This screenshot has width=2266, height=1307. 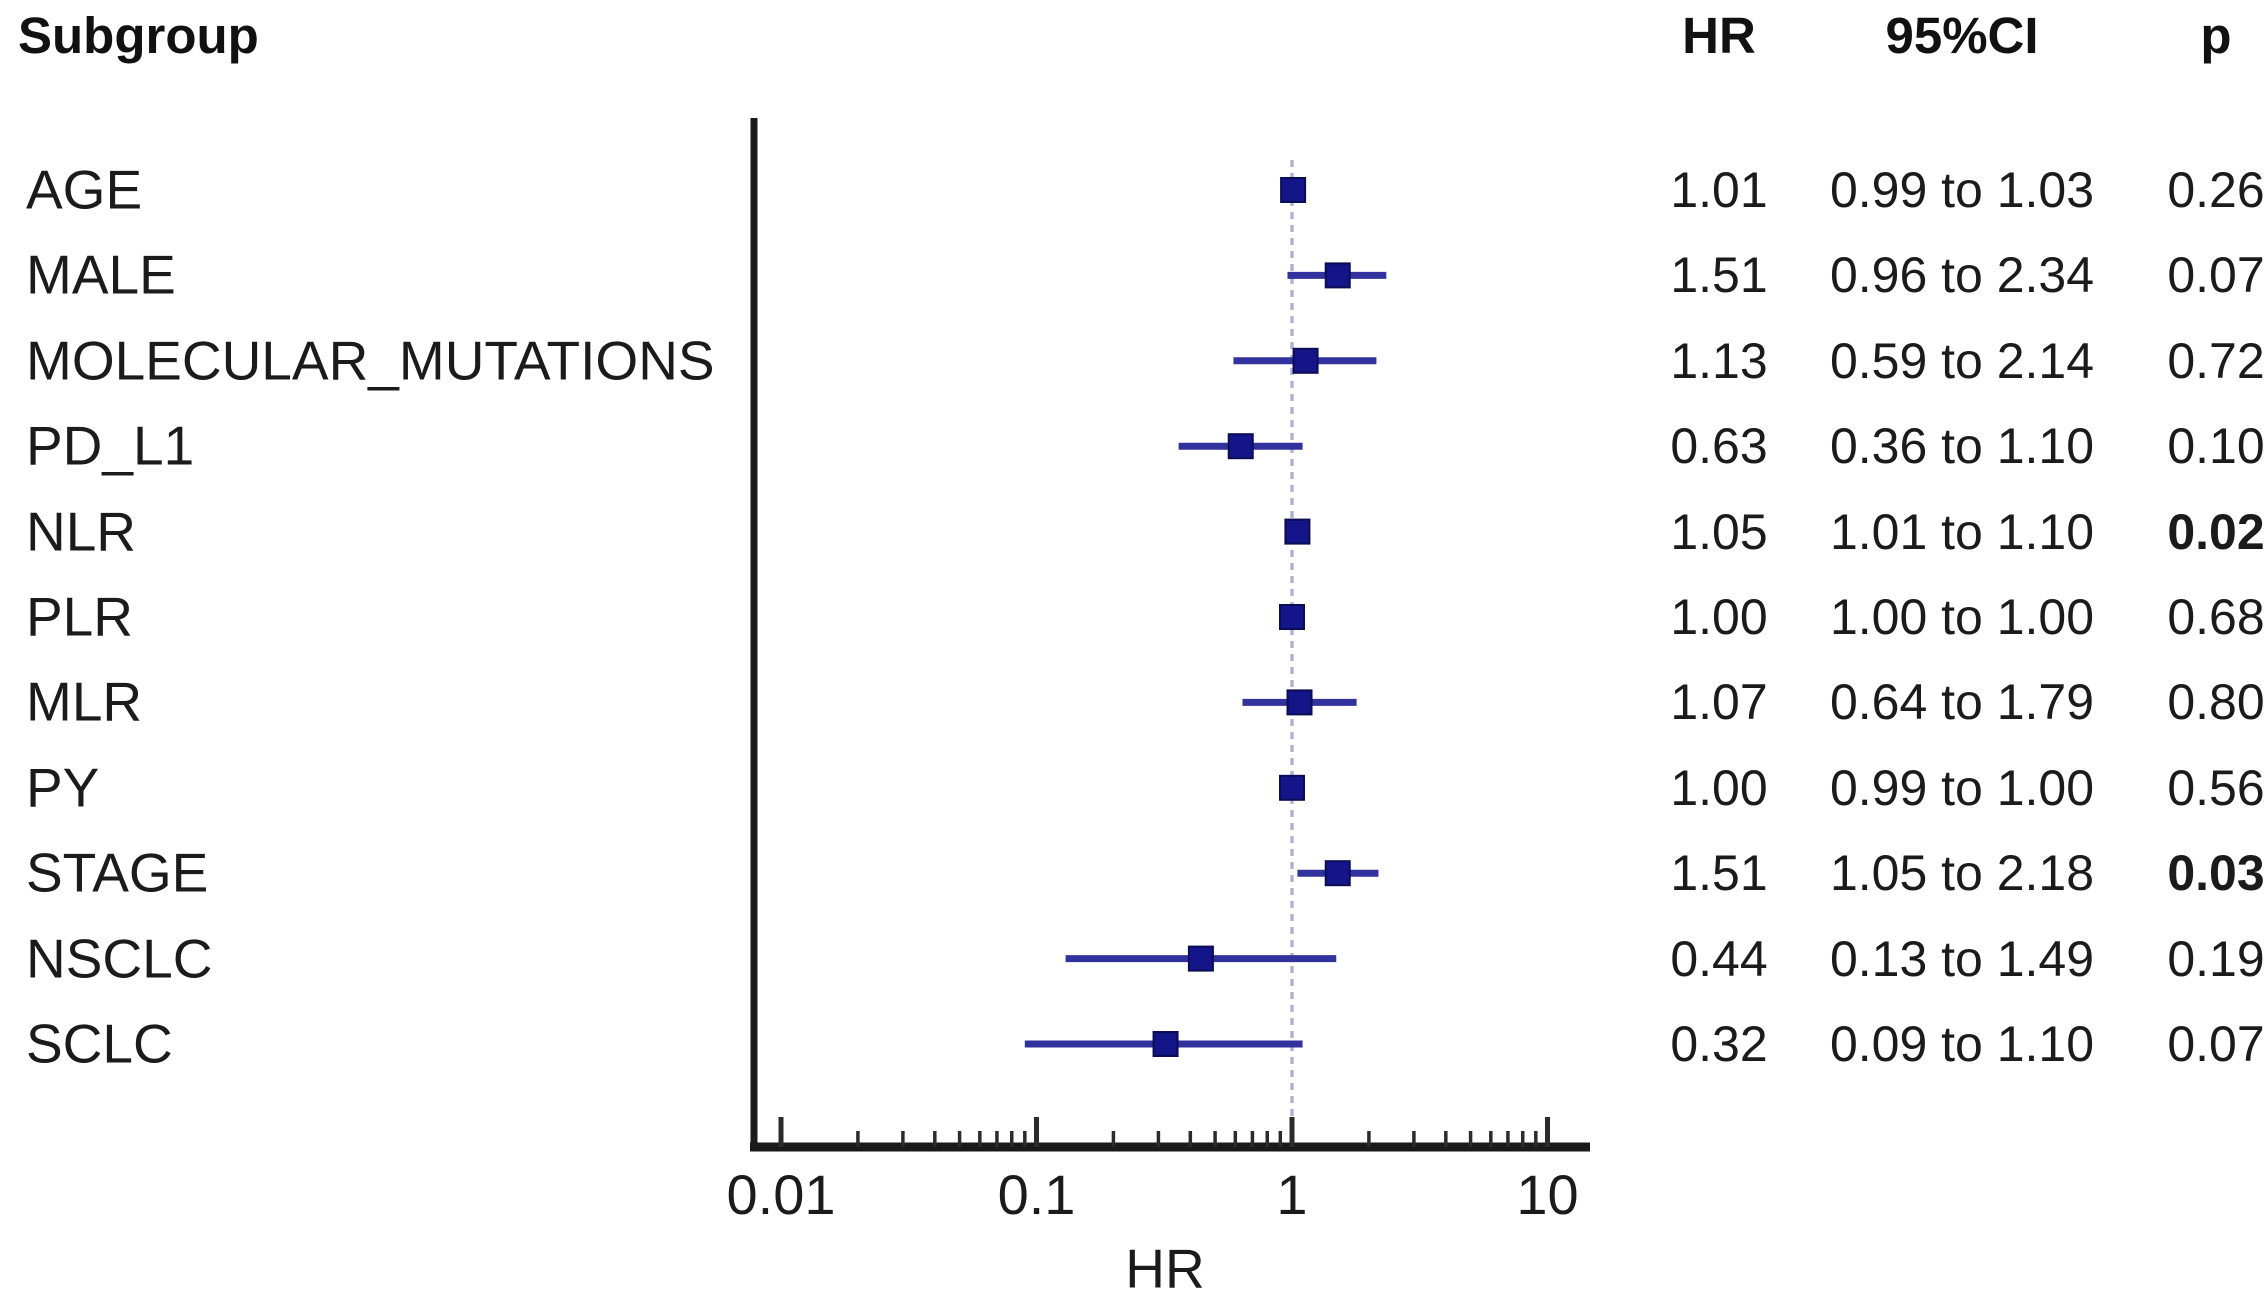 What do you see at coordinates (81, 531) in the screenshot?
I see `subgroup-label-nlr: NLR` at bounding box center [81, 531].